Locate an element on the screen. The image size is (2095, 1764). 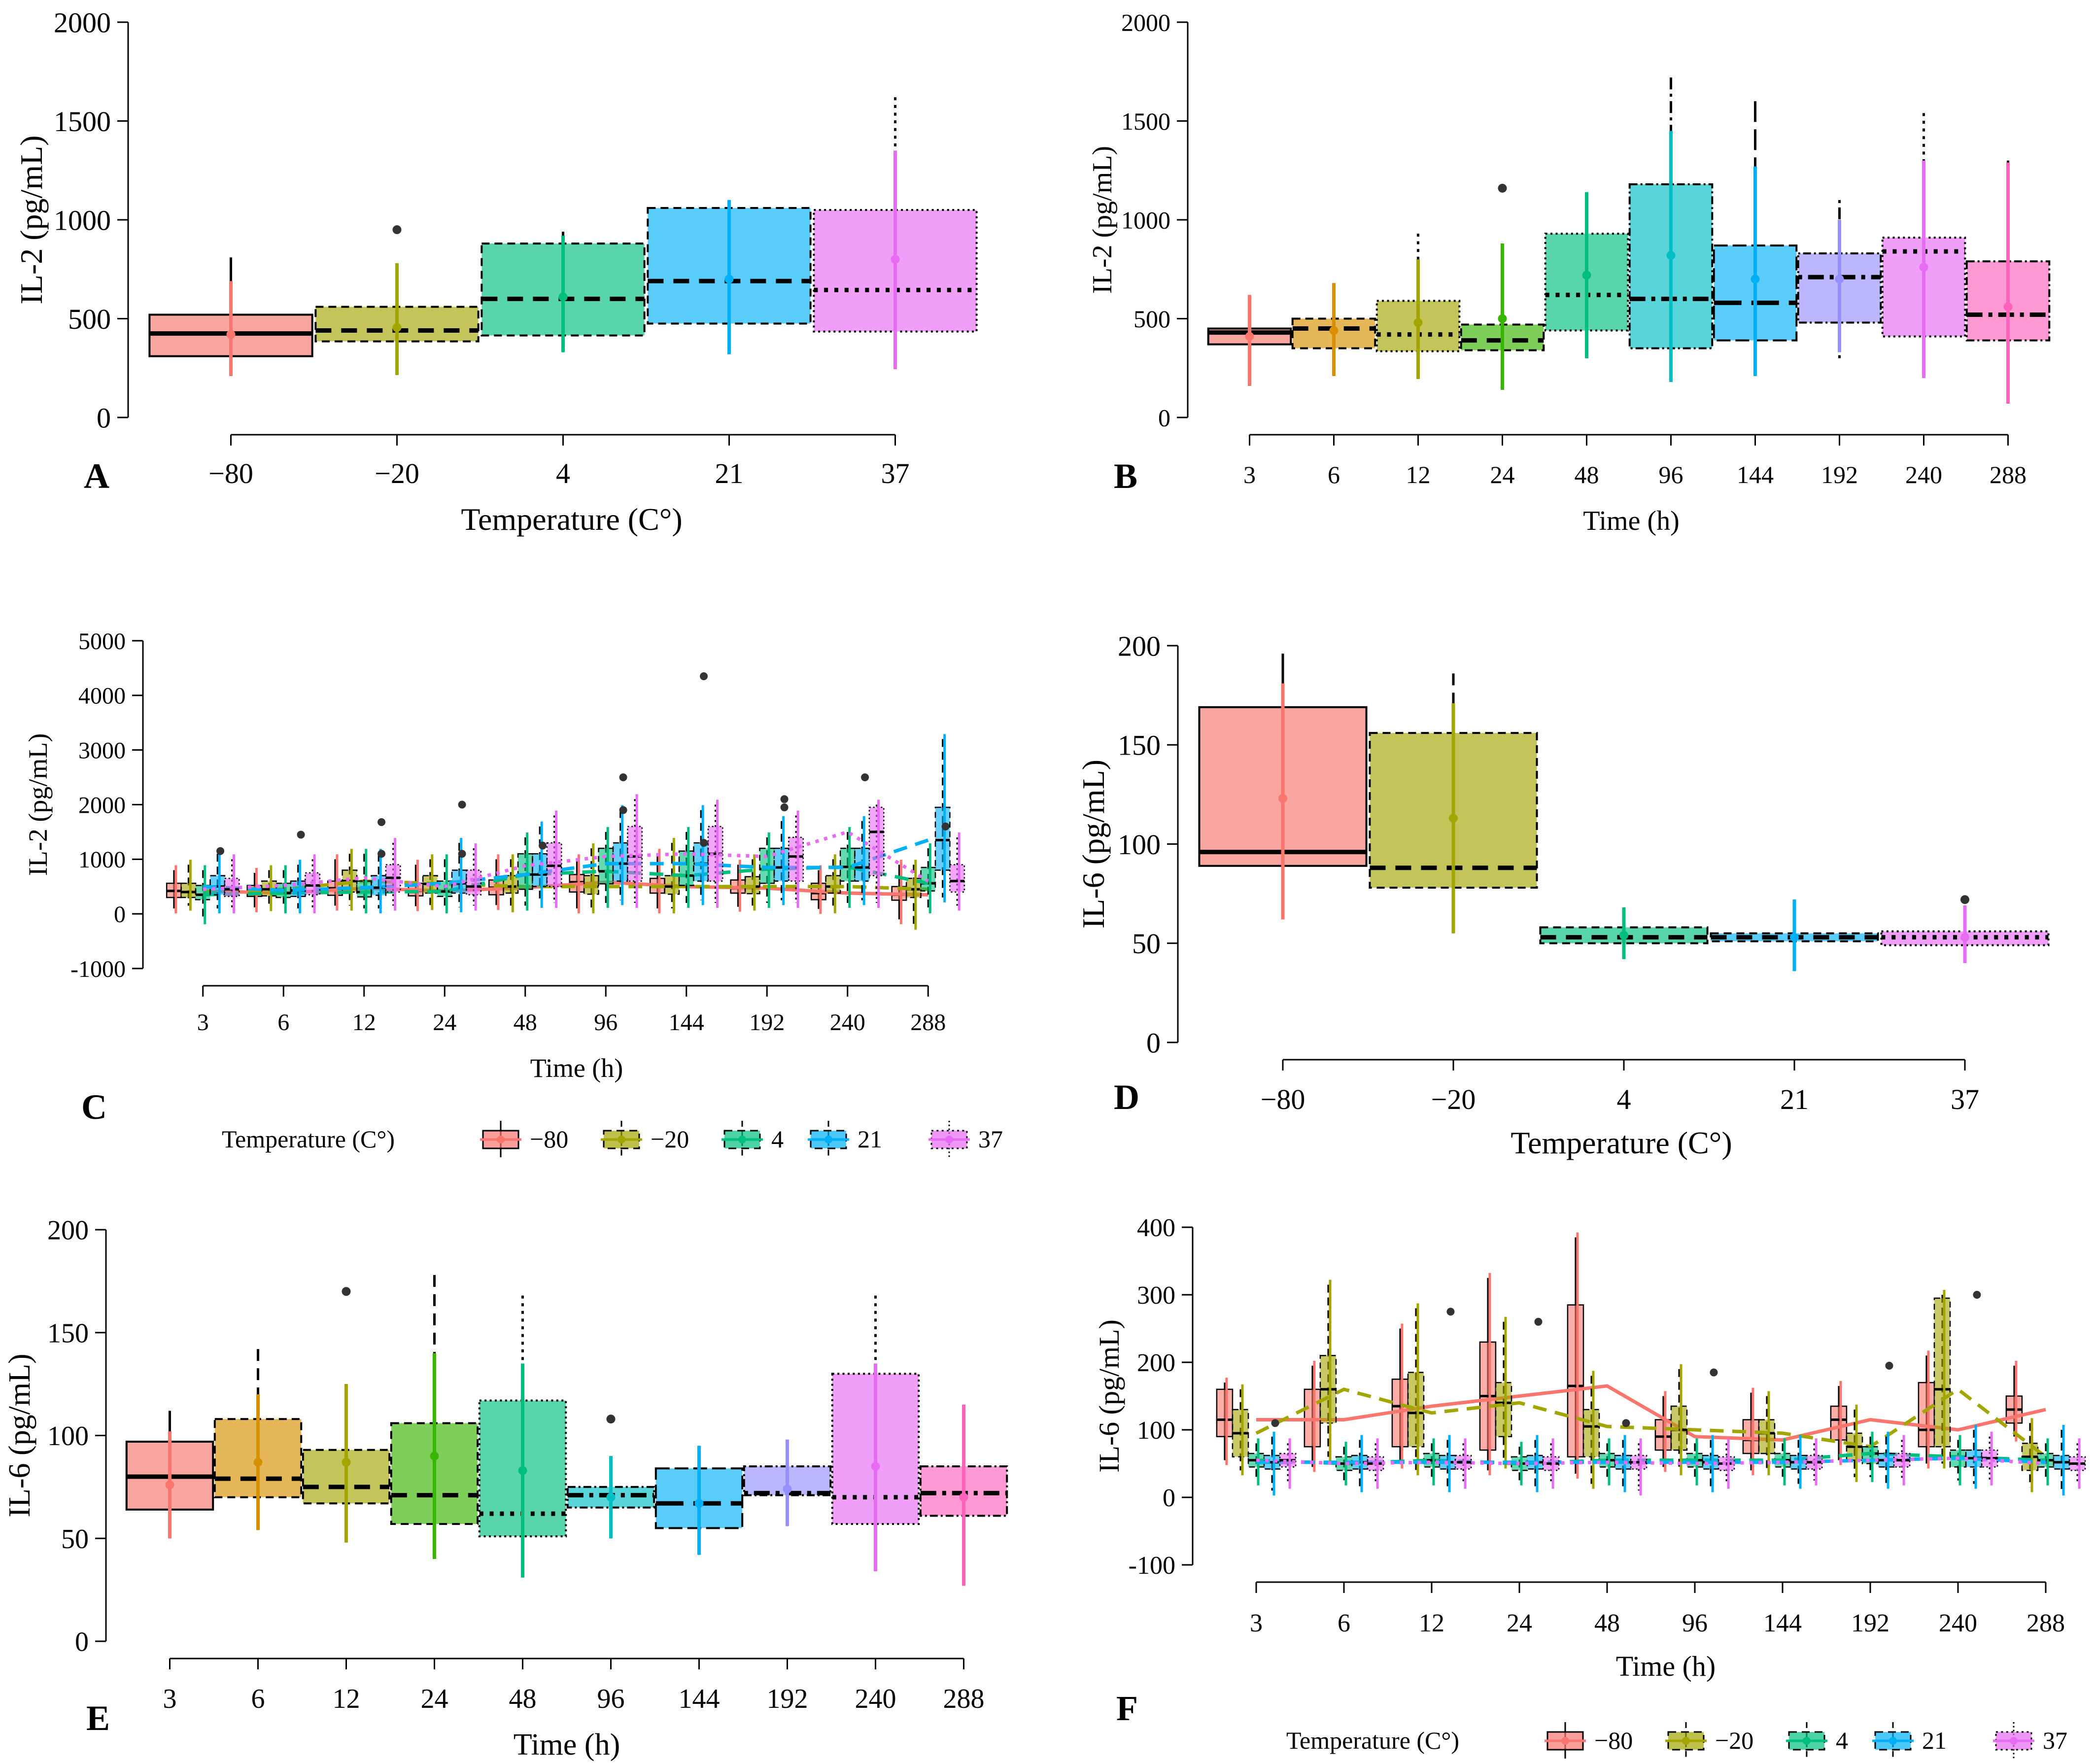
legend-label: −20 is located at coordinates (670, 1139).